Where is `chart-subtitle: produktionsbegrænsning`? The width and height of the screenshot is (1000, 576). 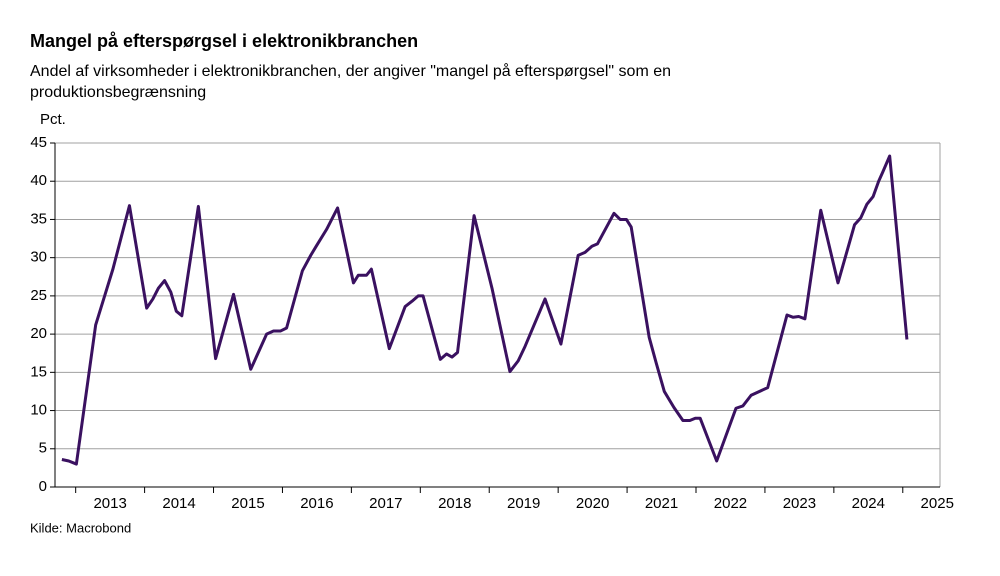 chart-subtitle: produktionsbegrænsning is located at coordinates (118, 92).